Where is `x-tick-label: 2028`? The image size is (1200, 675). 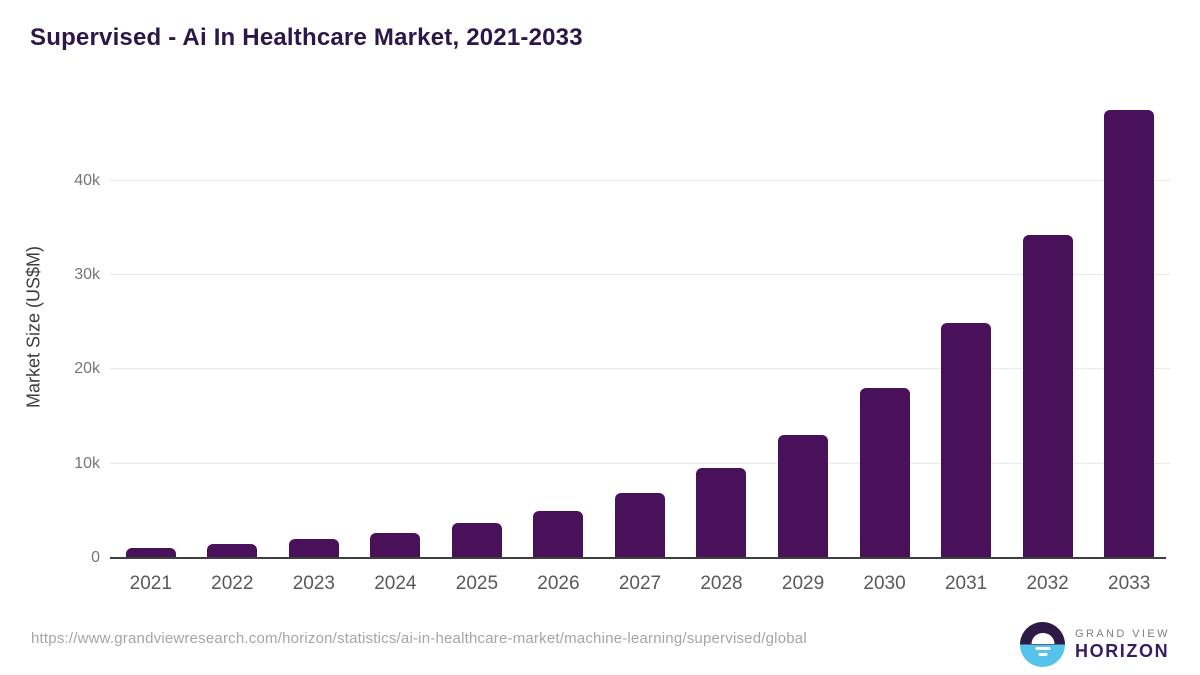 x-tick-label: 2028 is located at coordinates (721, 583).